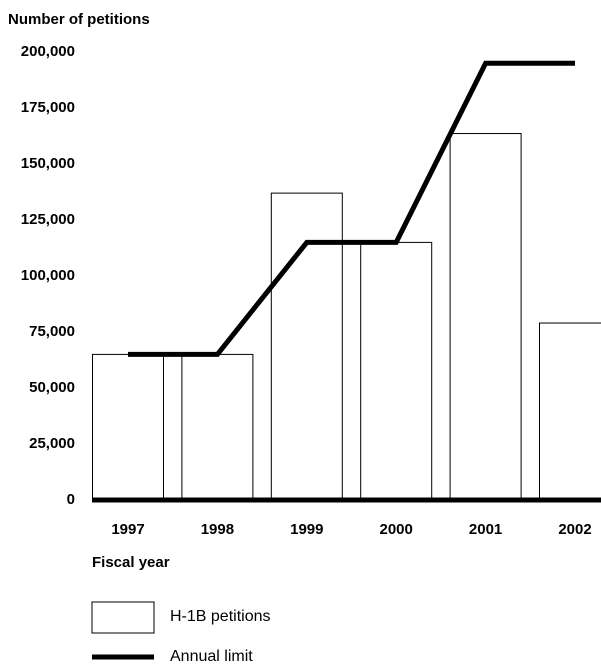 The image size is (601, 665). What do you see at coordinates (485, 529) in the screenshot?
I see `x-tick-label: 2001` at bounding box center [485, 529].